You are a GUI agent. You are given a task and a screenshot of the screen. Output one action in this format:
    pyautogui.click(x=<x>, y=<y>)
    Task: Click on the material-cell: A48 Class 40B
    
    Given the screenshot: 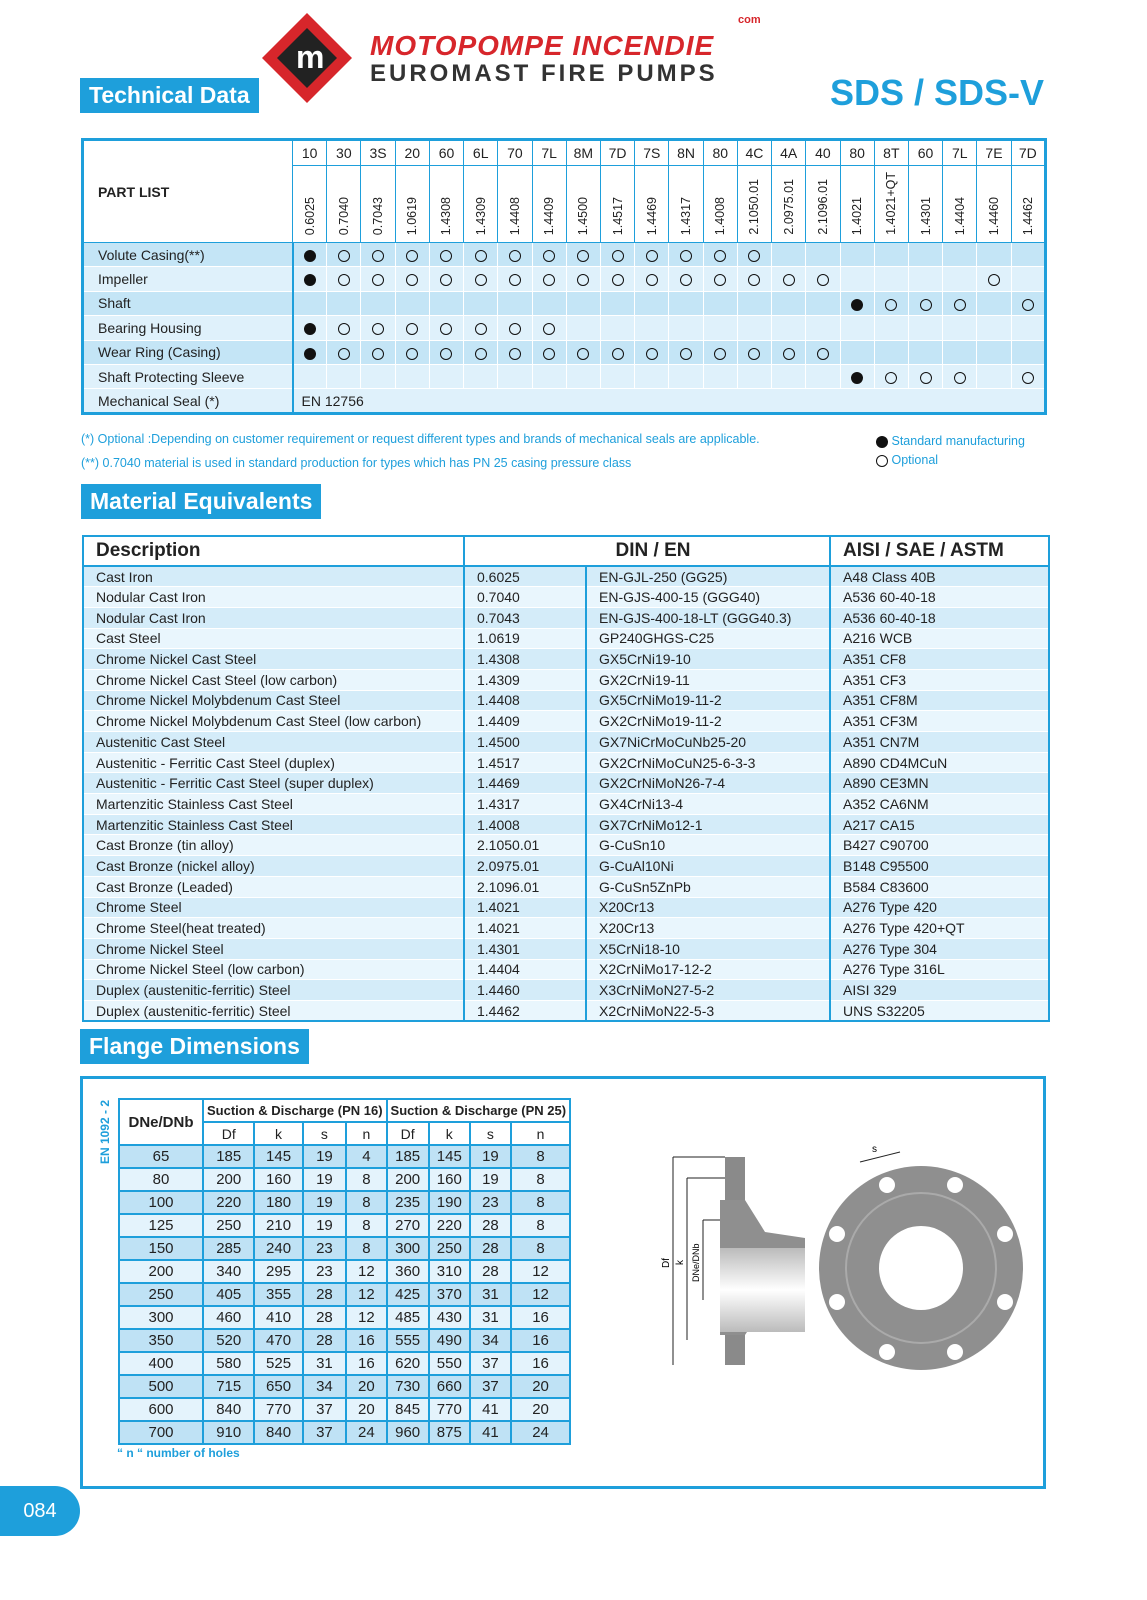 What is the action you would take?
    pyautogui.click(x=940, y=576)
    